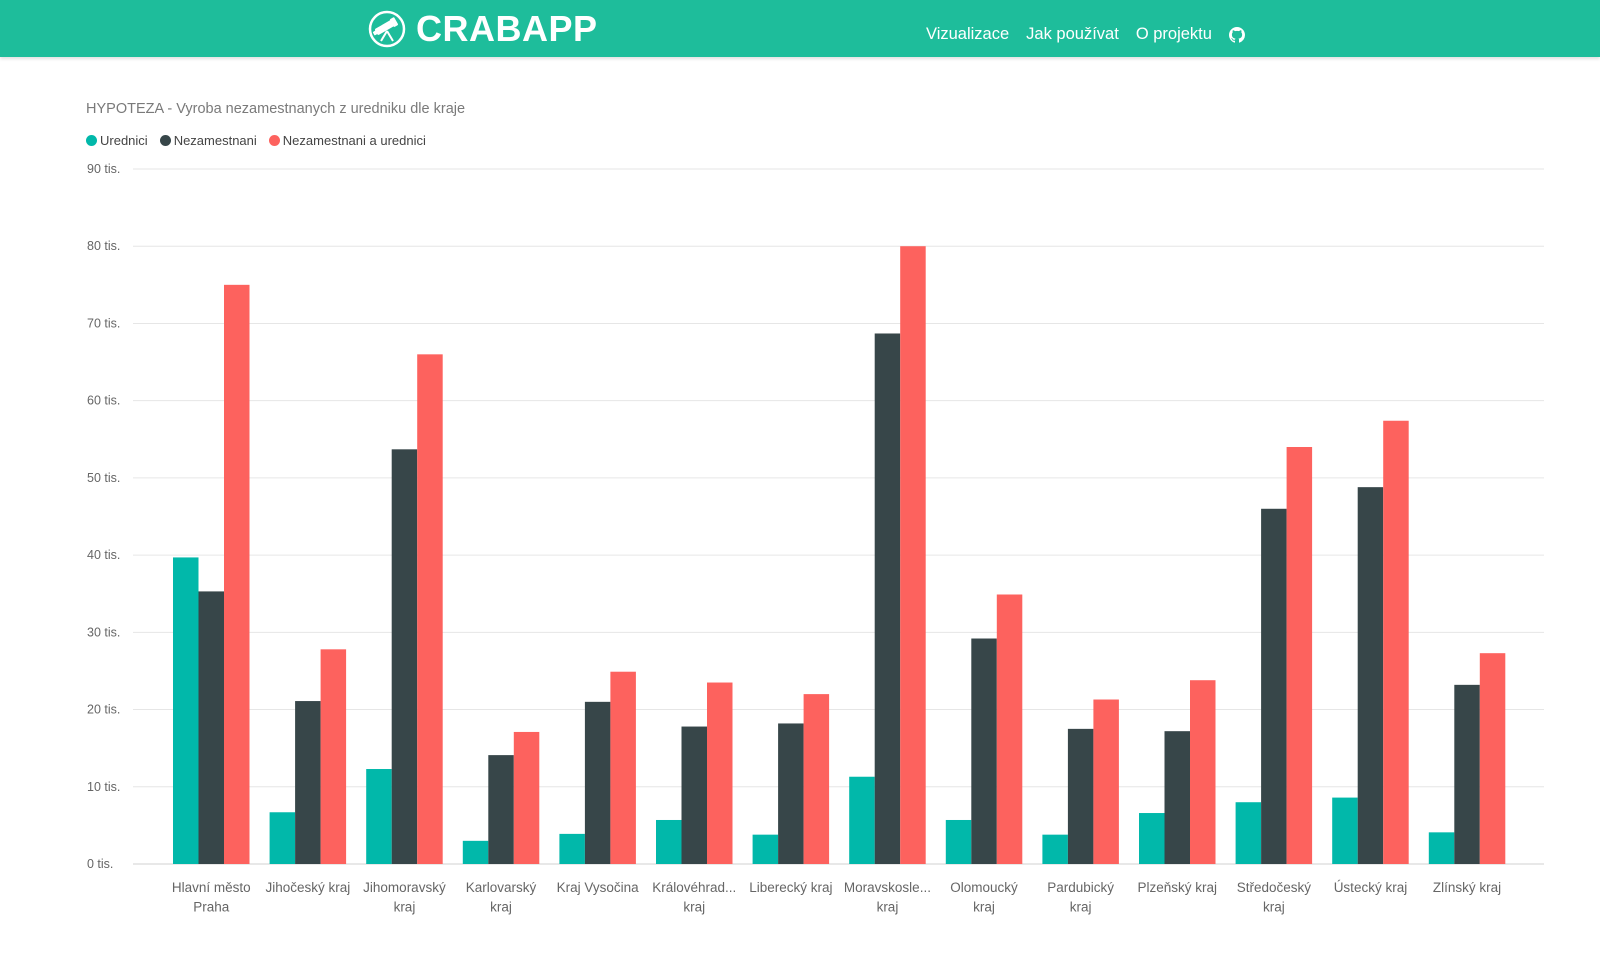 The height and width of the screenshot is (977, 1600). Describe the element at coordinates (1173, 34) in the screenshot. I see `nav-link-o-projektu: O projektu` at that location.